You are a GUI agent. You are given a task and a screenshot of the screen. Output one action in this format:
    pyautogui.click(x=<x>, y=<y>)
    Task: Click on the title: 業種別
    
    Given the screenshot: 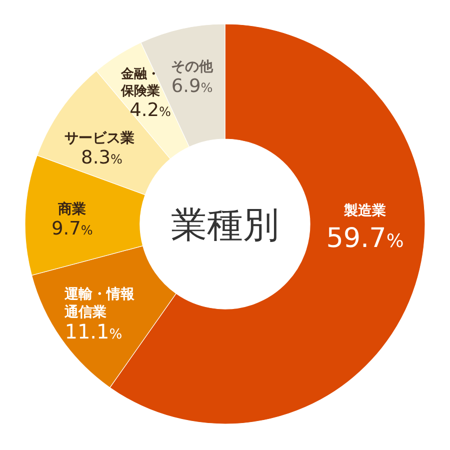 What is the action you would take?
    pyautogui.click(x=225, y=225)
    